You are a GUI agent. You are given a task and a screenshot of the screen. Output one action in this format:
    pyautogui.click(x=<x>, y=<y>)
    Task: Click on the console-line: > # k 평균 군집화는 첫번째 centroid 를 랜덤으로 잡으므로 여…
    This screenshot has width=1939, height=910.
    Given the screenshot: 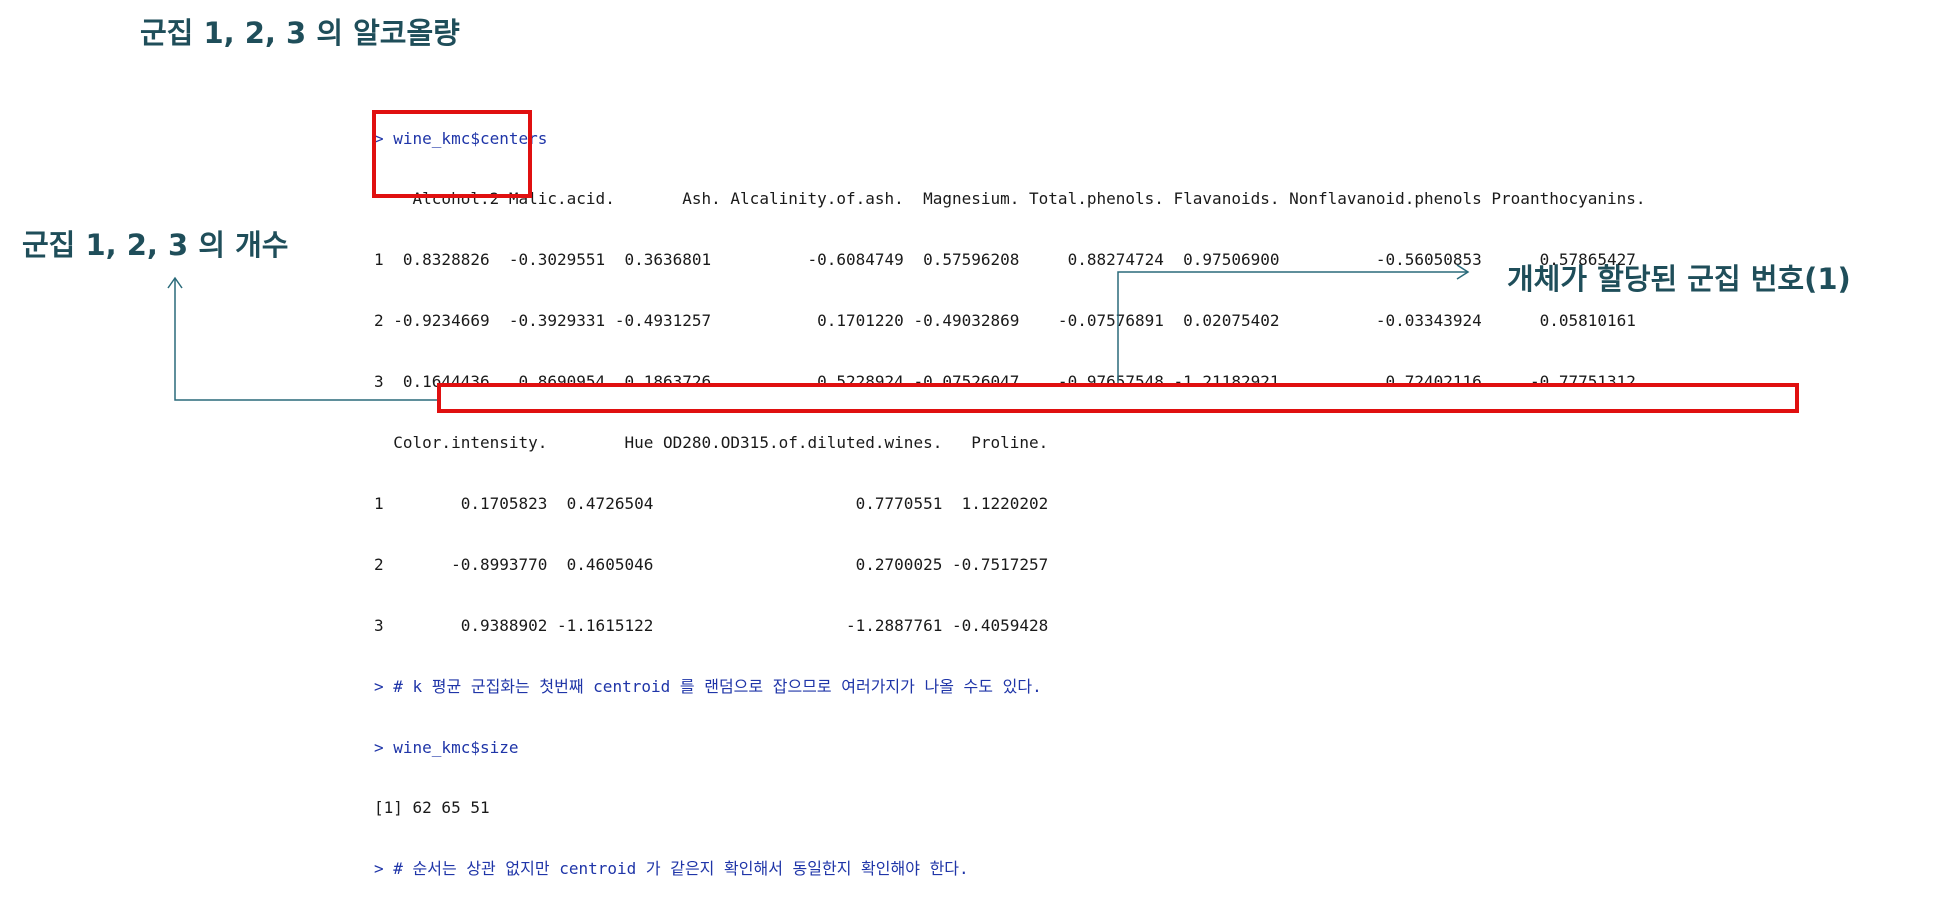 What is the action you would take?
    pyautogui.click(x=708, y=686)
    